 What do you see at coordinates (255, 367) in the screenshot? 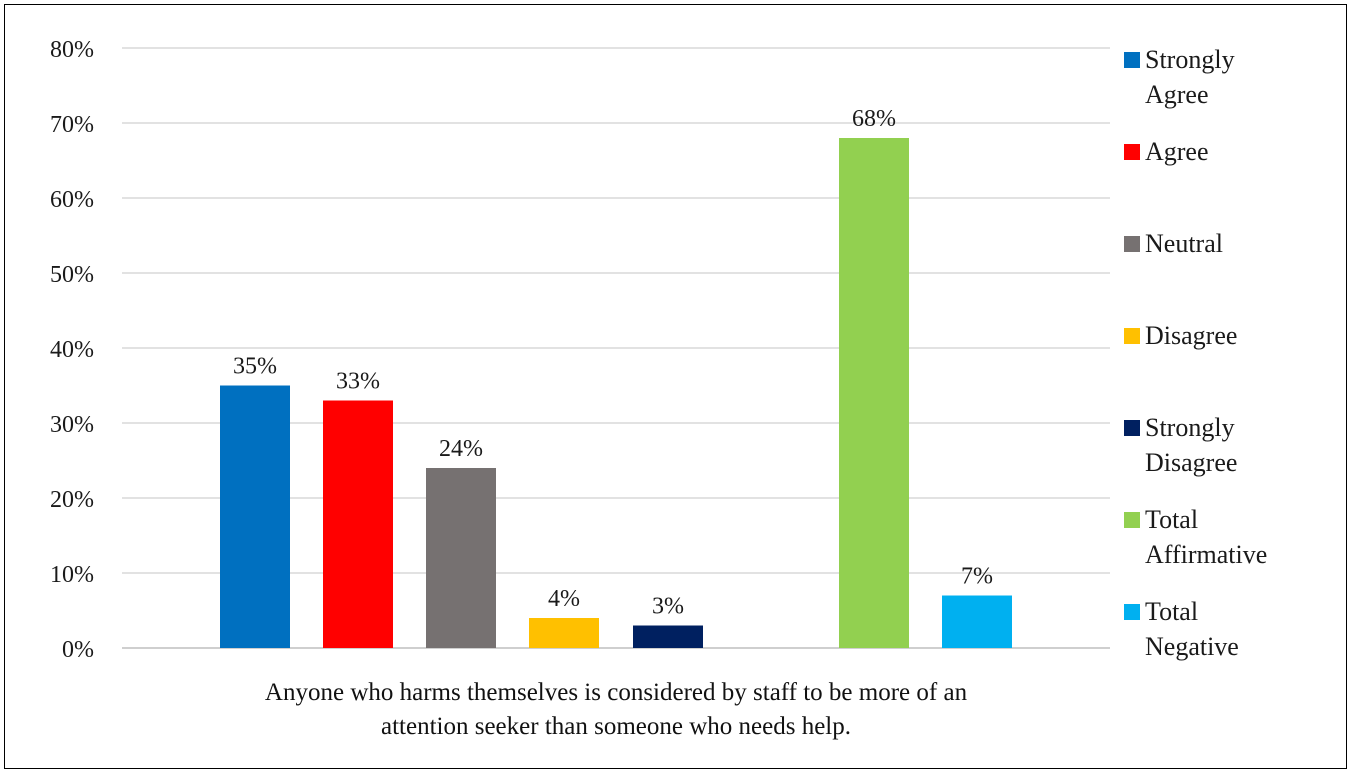
I see `data-label: 35%` at bounding box center [255, 367].